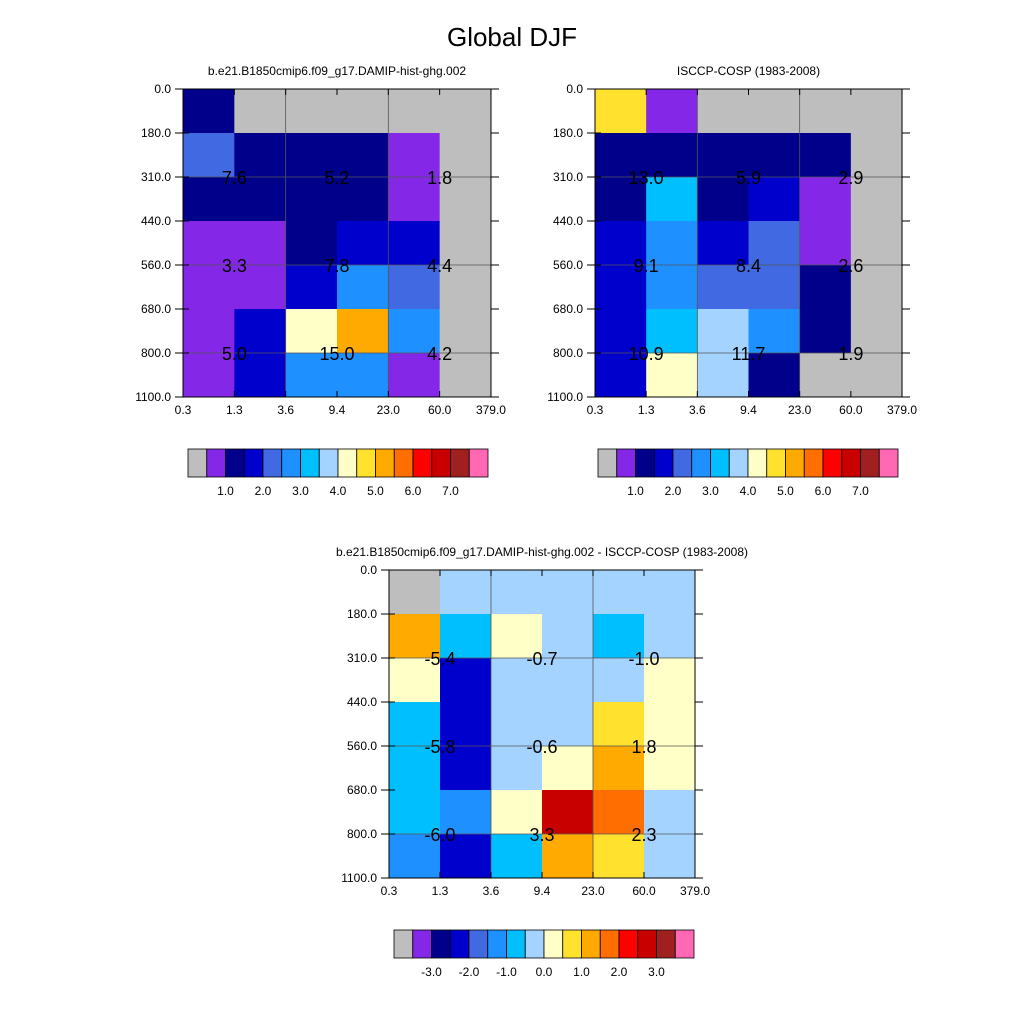 The image size is (1024, 1024). I want to click on cell-value-label: 2.3, so click(643, 835).